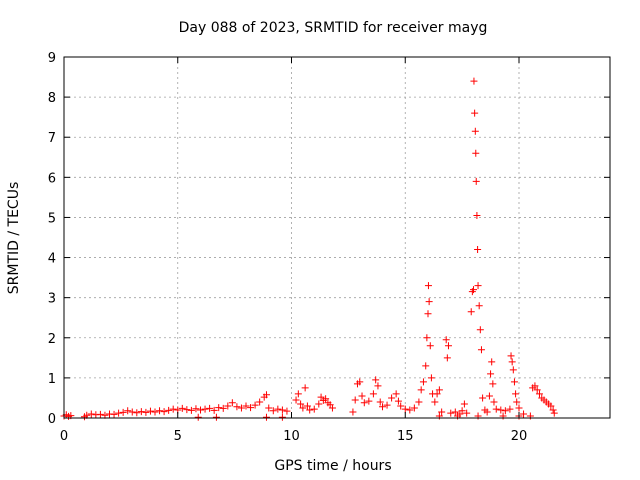 The height and width of the screenshot is (480, 640). What do you see at coordinates (405, 436) in the screenshot?
I see `x-tick-label: 15` at bounding box center [405, 436].